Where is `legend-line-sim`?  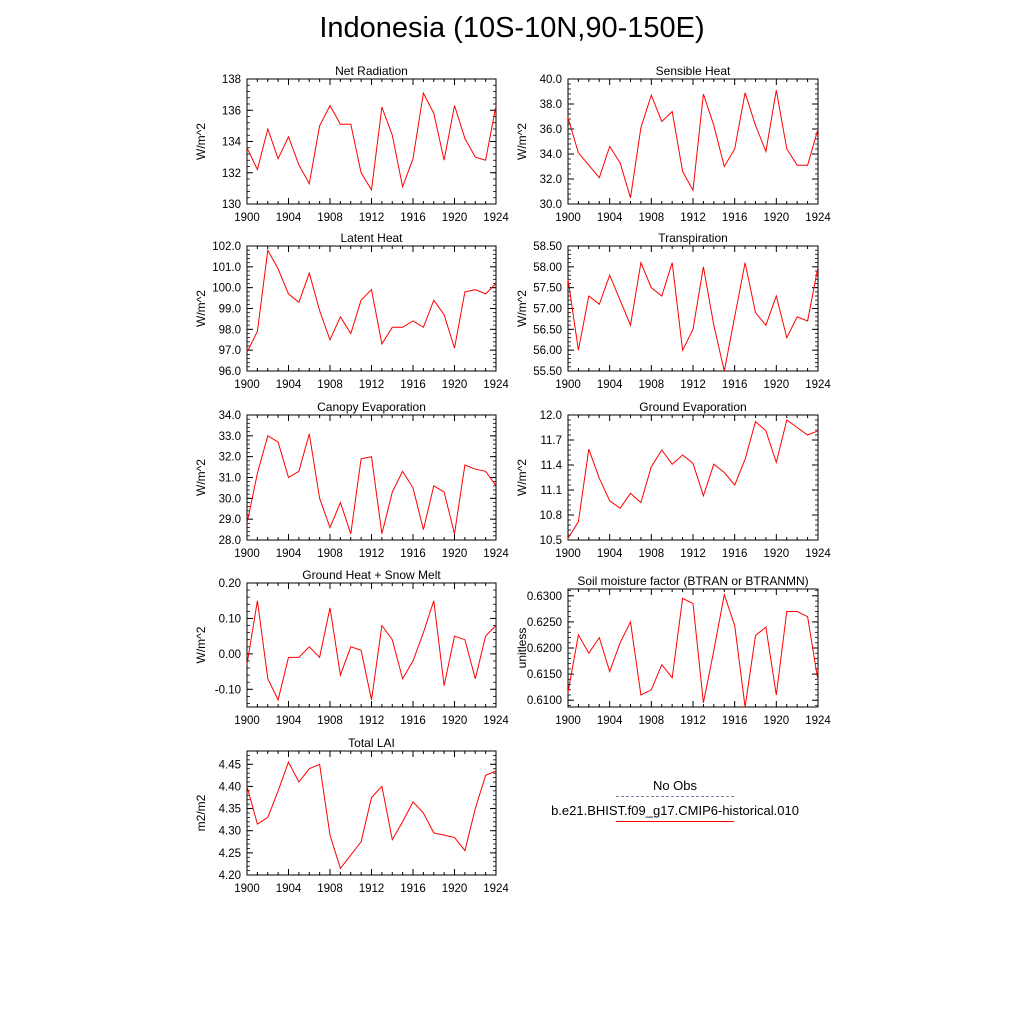
legend-line-sim is located at coordinates (675, 821).